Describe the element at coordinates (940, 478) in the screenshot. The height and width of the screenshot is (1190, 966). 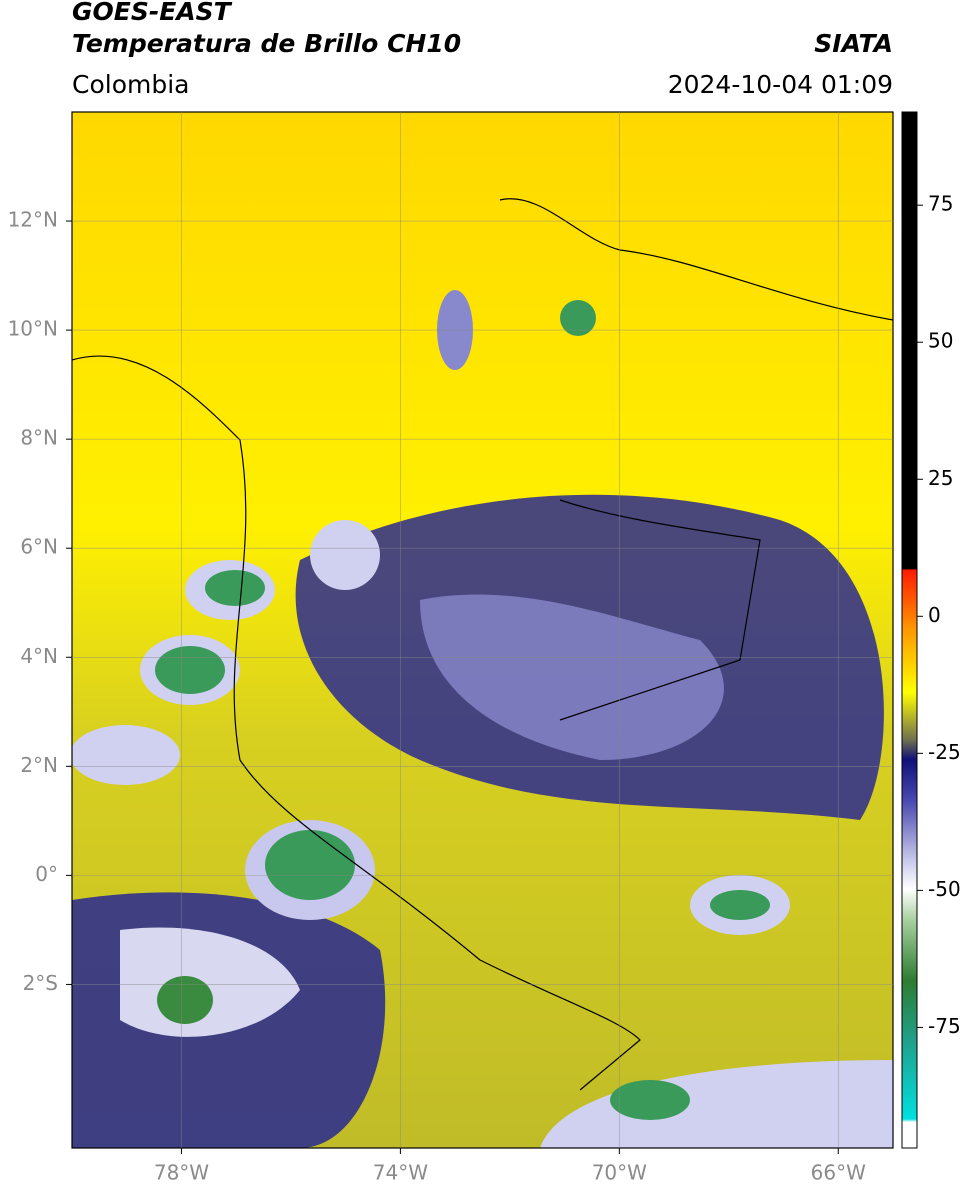
I see `colorbar-tick-label: 25` at that location.